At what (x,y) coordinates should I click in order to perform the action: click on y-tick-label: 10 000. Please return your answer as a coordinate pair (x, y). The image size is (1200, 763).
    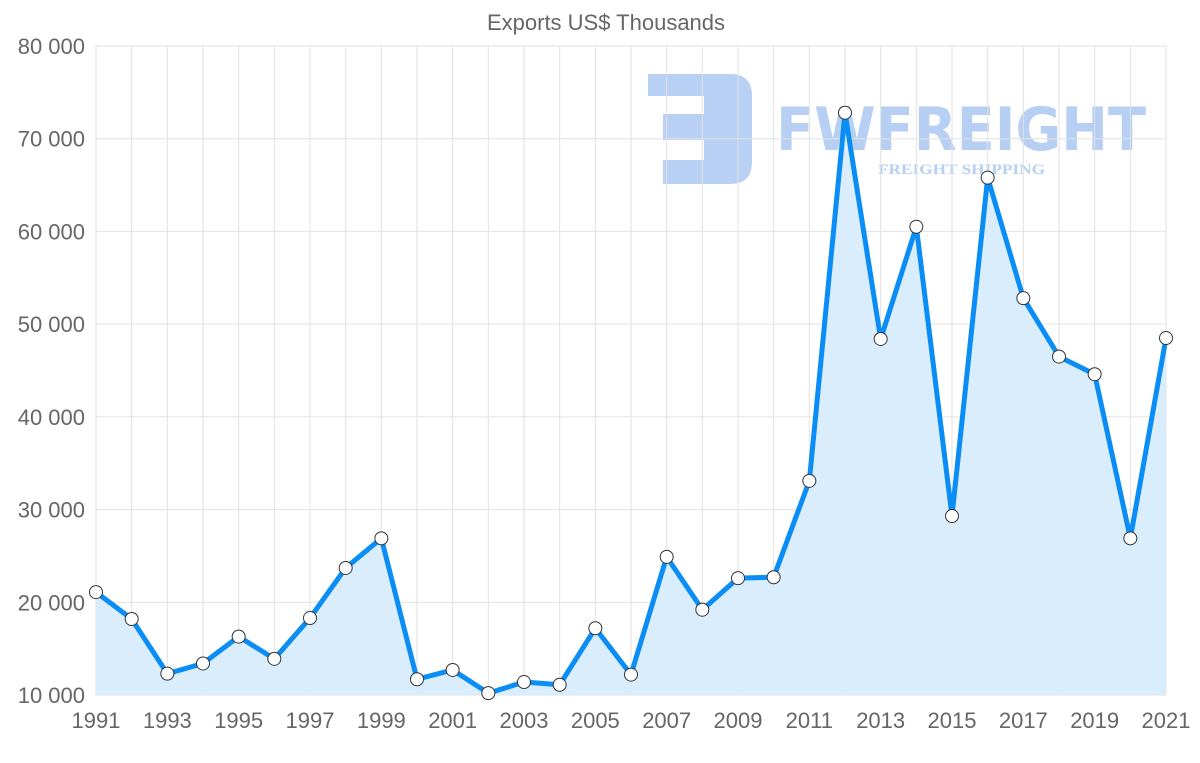
    Looking at the image, I should click on (51, 695).